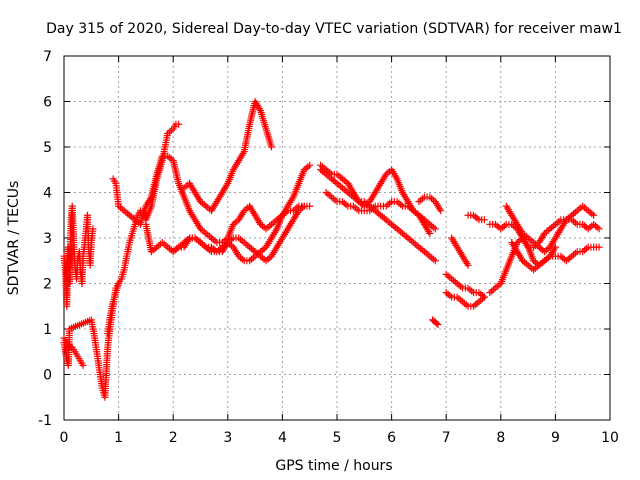 This screenshot has height=480, width=640. What do you see at coordinates (45, 421) in the screenshot?
I see `y-tick-label: -1` at bounding box center [45, 421].